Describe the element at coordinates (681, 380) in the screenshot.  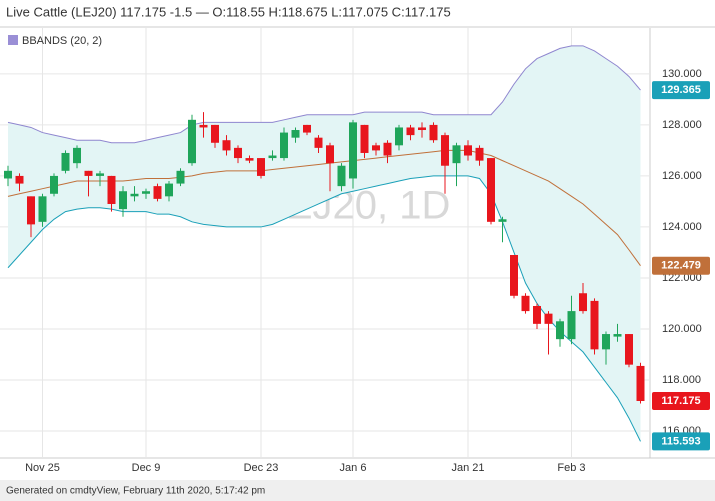
I see `y-tick-label: 118.000` at that location.